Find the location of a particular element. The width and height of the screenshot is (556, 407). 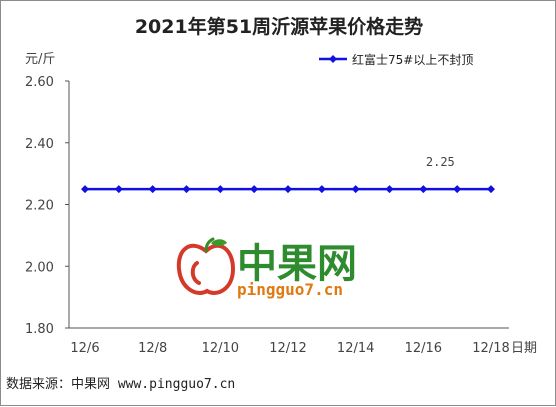

y-axis-ticks: 1.80 2.00 2.20 2.40 2.60 is located at coordinates (47, 206).